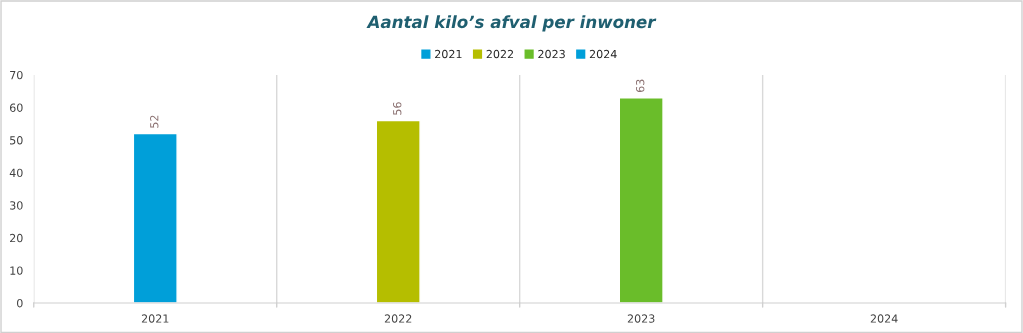  I want to click on chart-title: Aantal kilo’s afval per inwoner, so click(511, 23).